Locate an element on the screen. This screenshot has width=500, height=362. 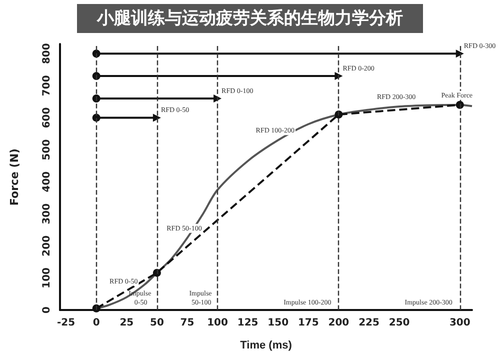
x-tick-label: 225 is located at coordinates (369, 323).